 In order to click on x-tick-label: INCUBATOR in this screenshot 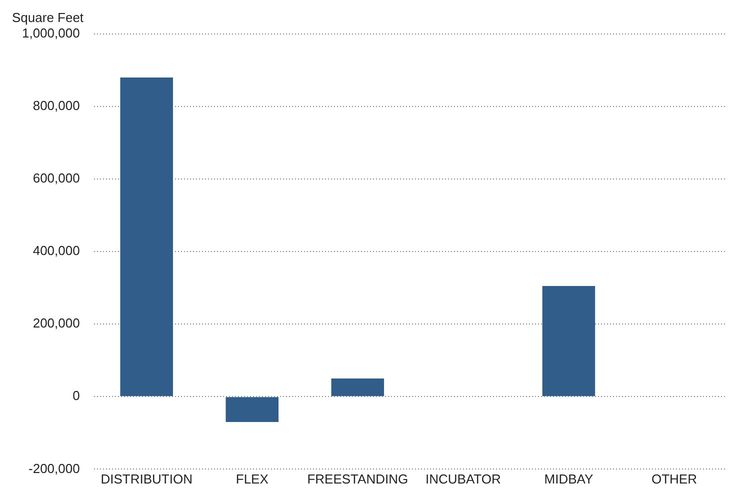, I will do `click(463, 479)`.